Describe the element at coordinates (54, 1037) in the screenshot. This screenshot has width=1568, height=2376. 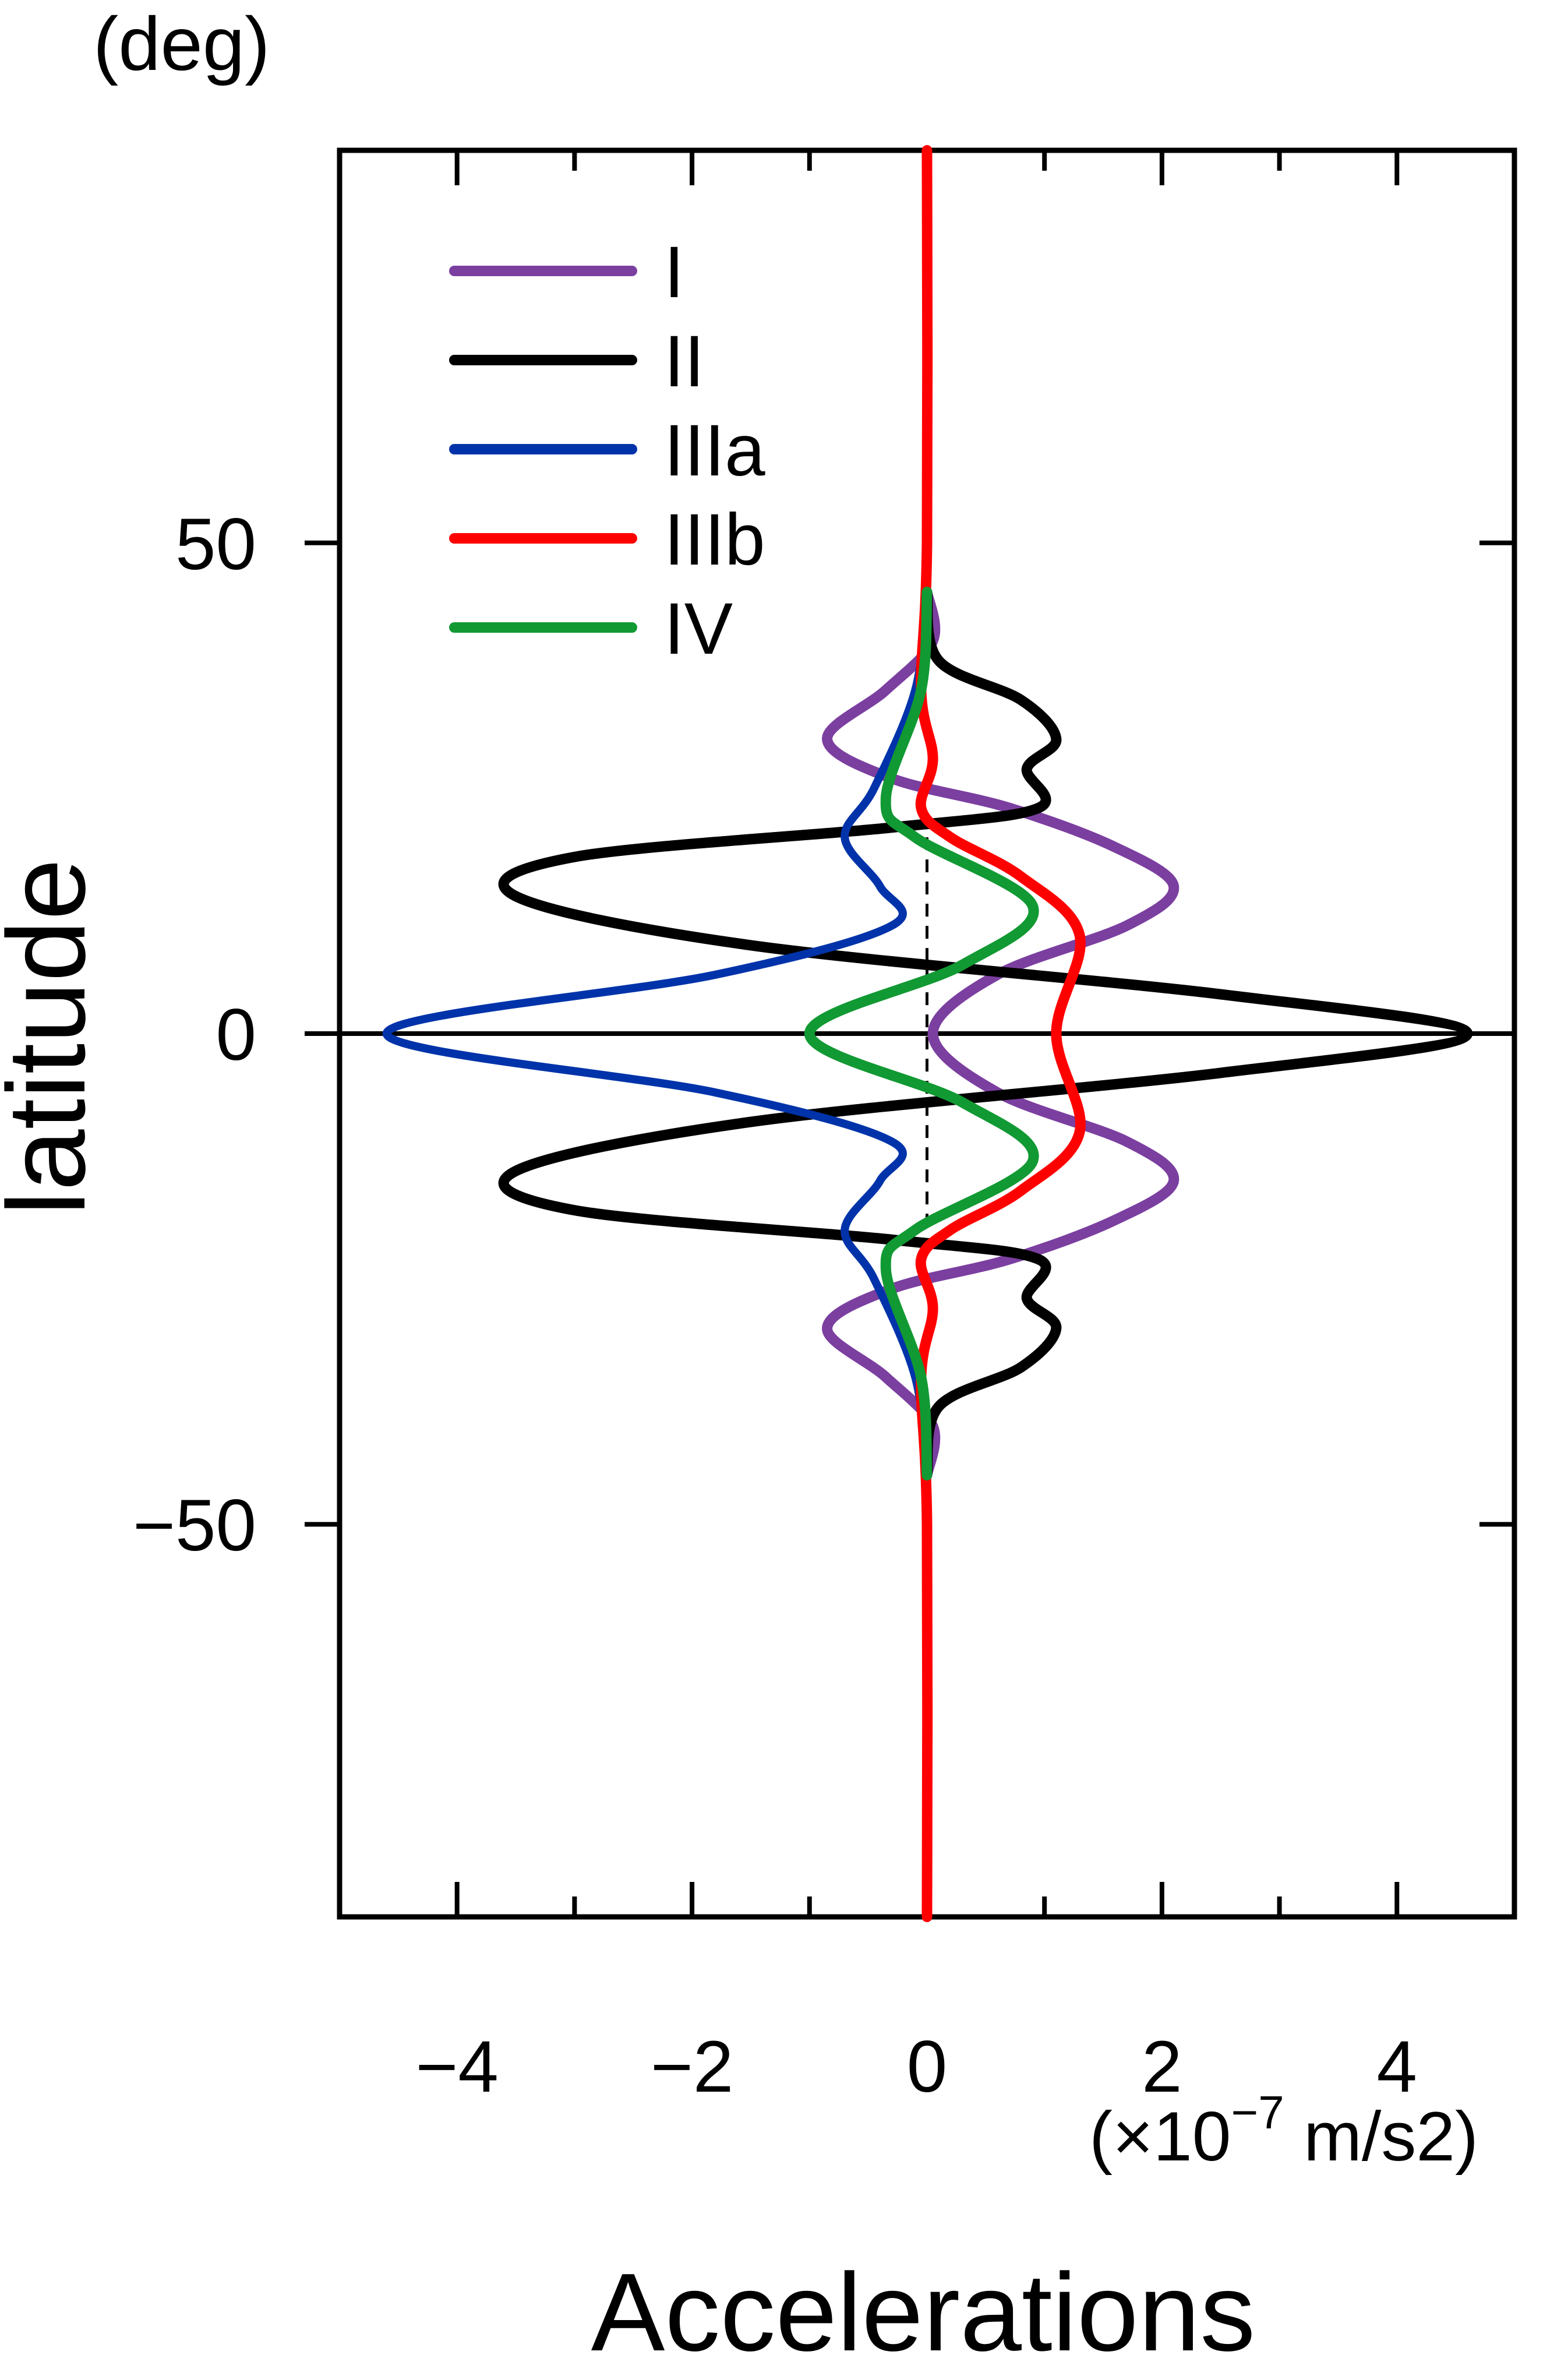
I see `y-axis-label: latitude` at that location.